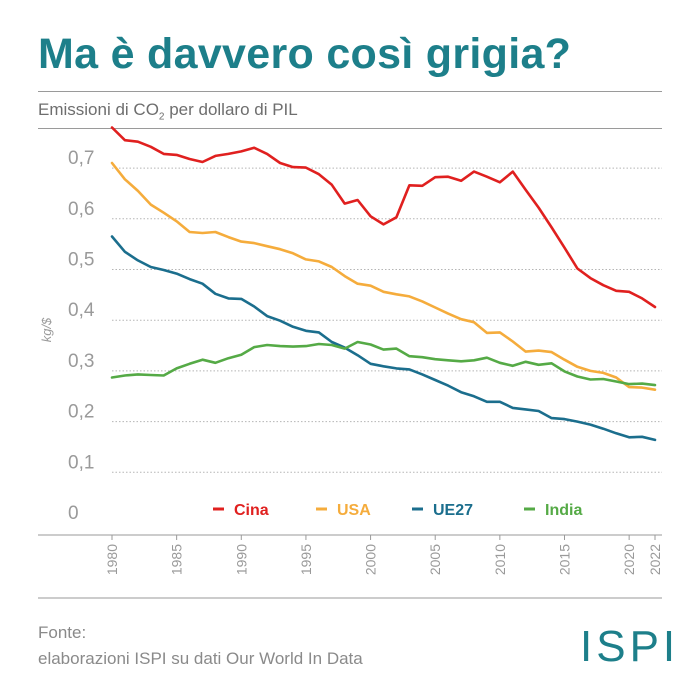 The width and height of the screenshot is (700, 700). What do you see at coordinates (46, 329) in the screenshot?
I see `y-axis-label: kg/$` at bounding box center [46, 329].